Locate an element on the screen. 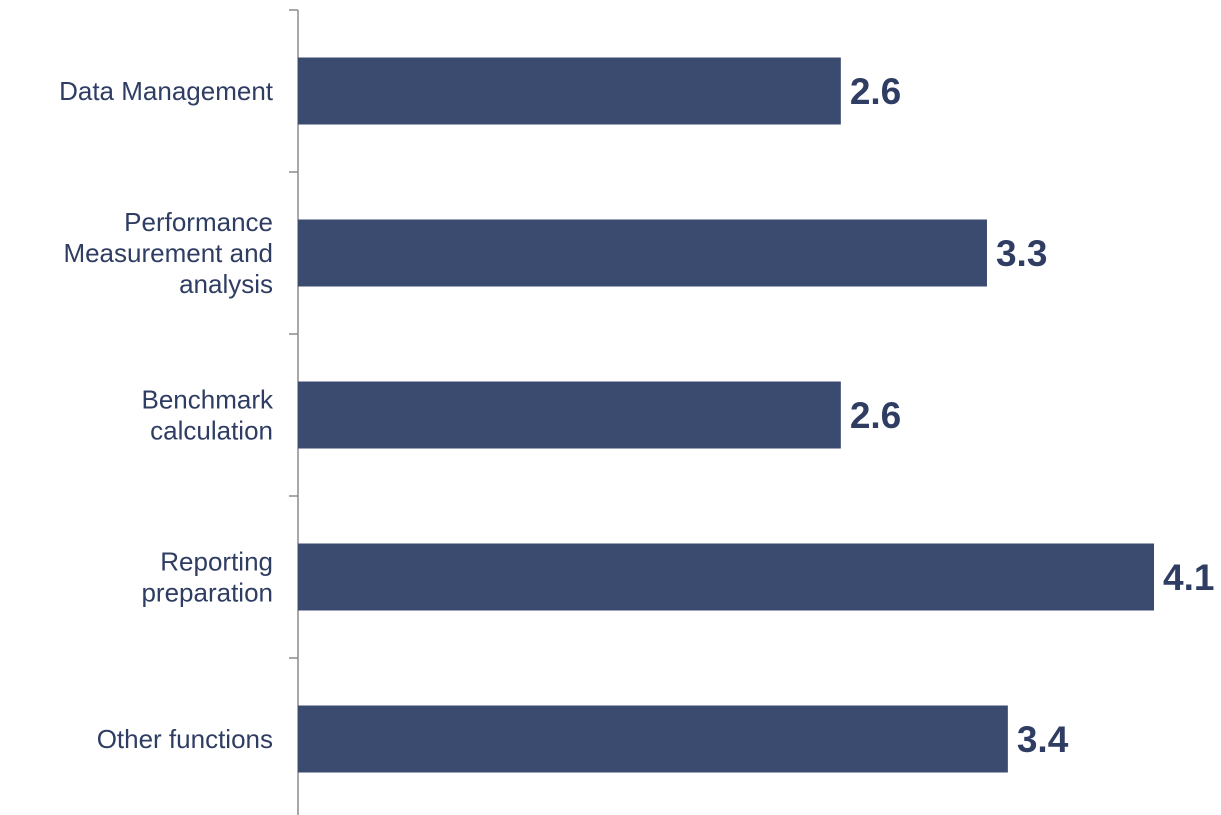 The height and width of the screenshot is (815, 1221). category-label-line: analysis is located at coordinates (226, 284).